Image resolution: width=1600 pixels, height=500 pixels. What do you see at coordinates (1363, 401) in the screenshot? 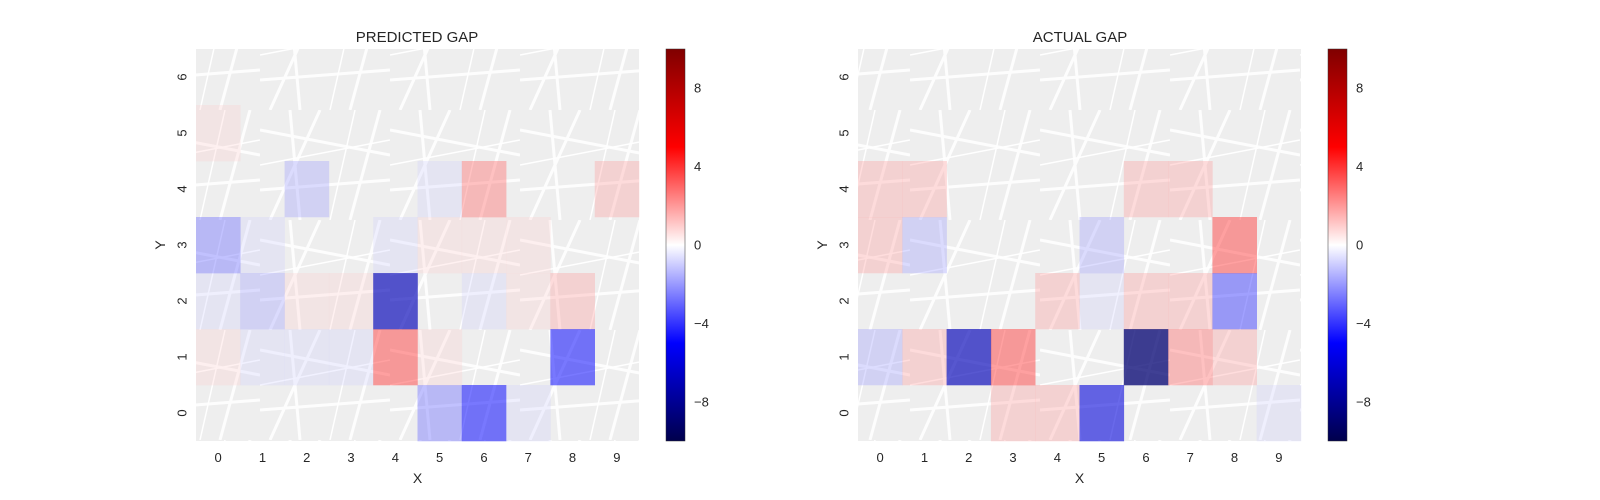
I see `colorbar-tick-label: −8` at bounding box center [1363, 401].